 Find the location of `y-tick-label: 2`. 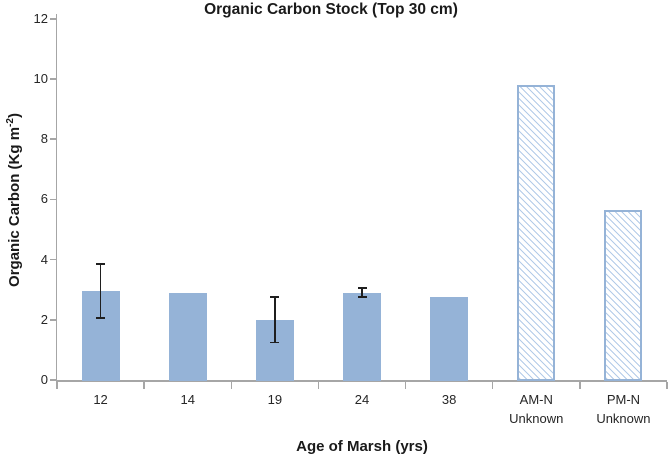

y-tick-label: 2 is located at coordinates (44, 319).